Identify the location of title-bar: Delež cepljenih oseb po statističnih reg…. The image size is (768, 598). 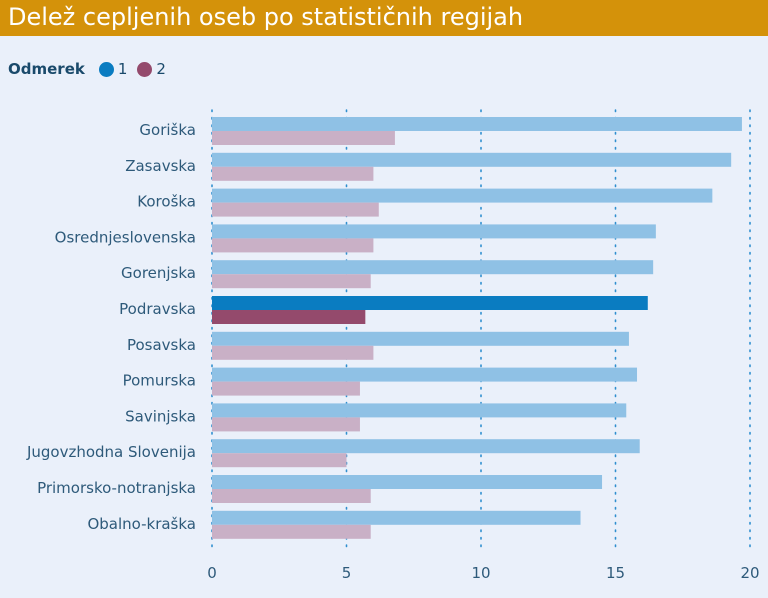
(384, 18).